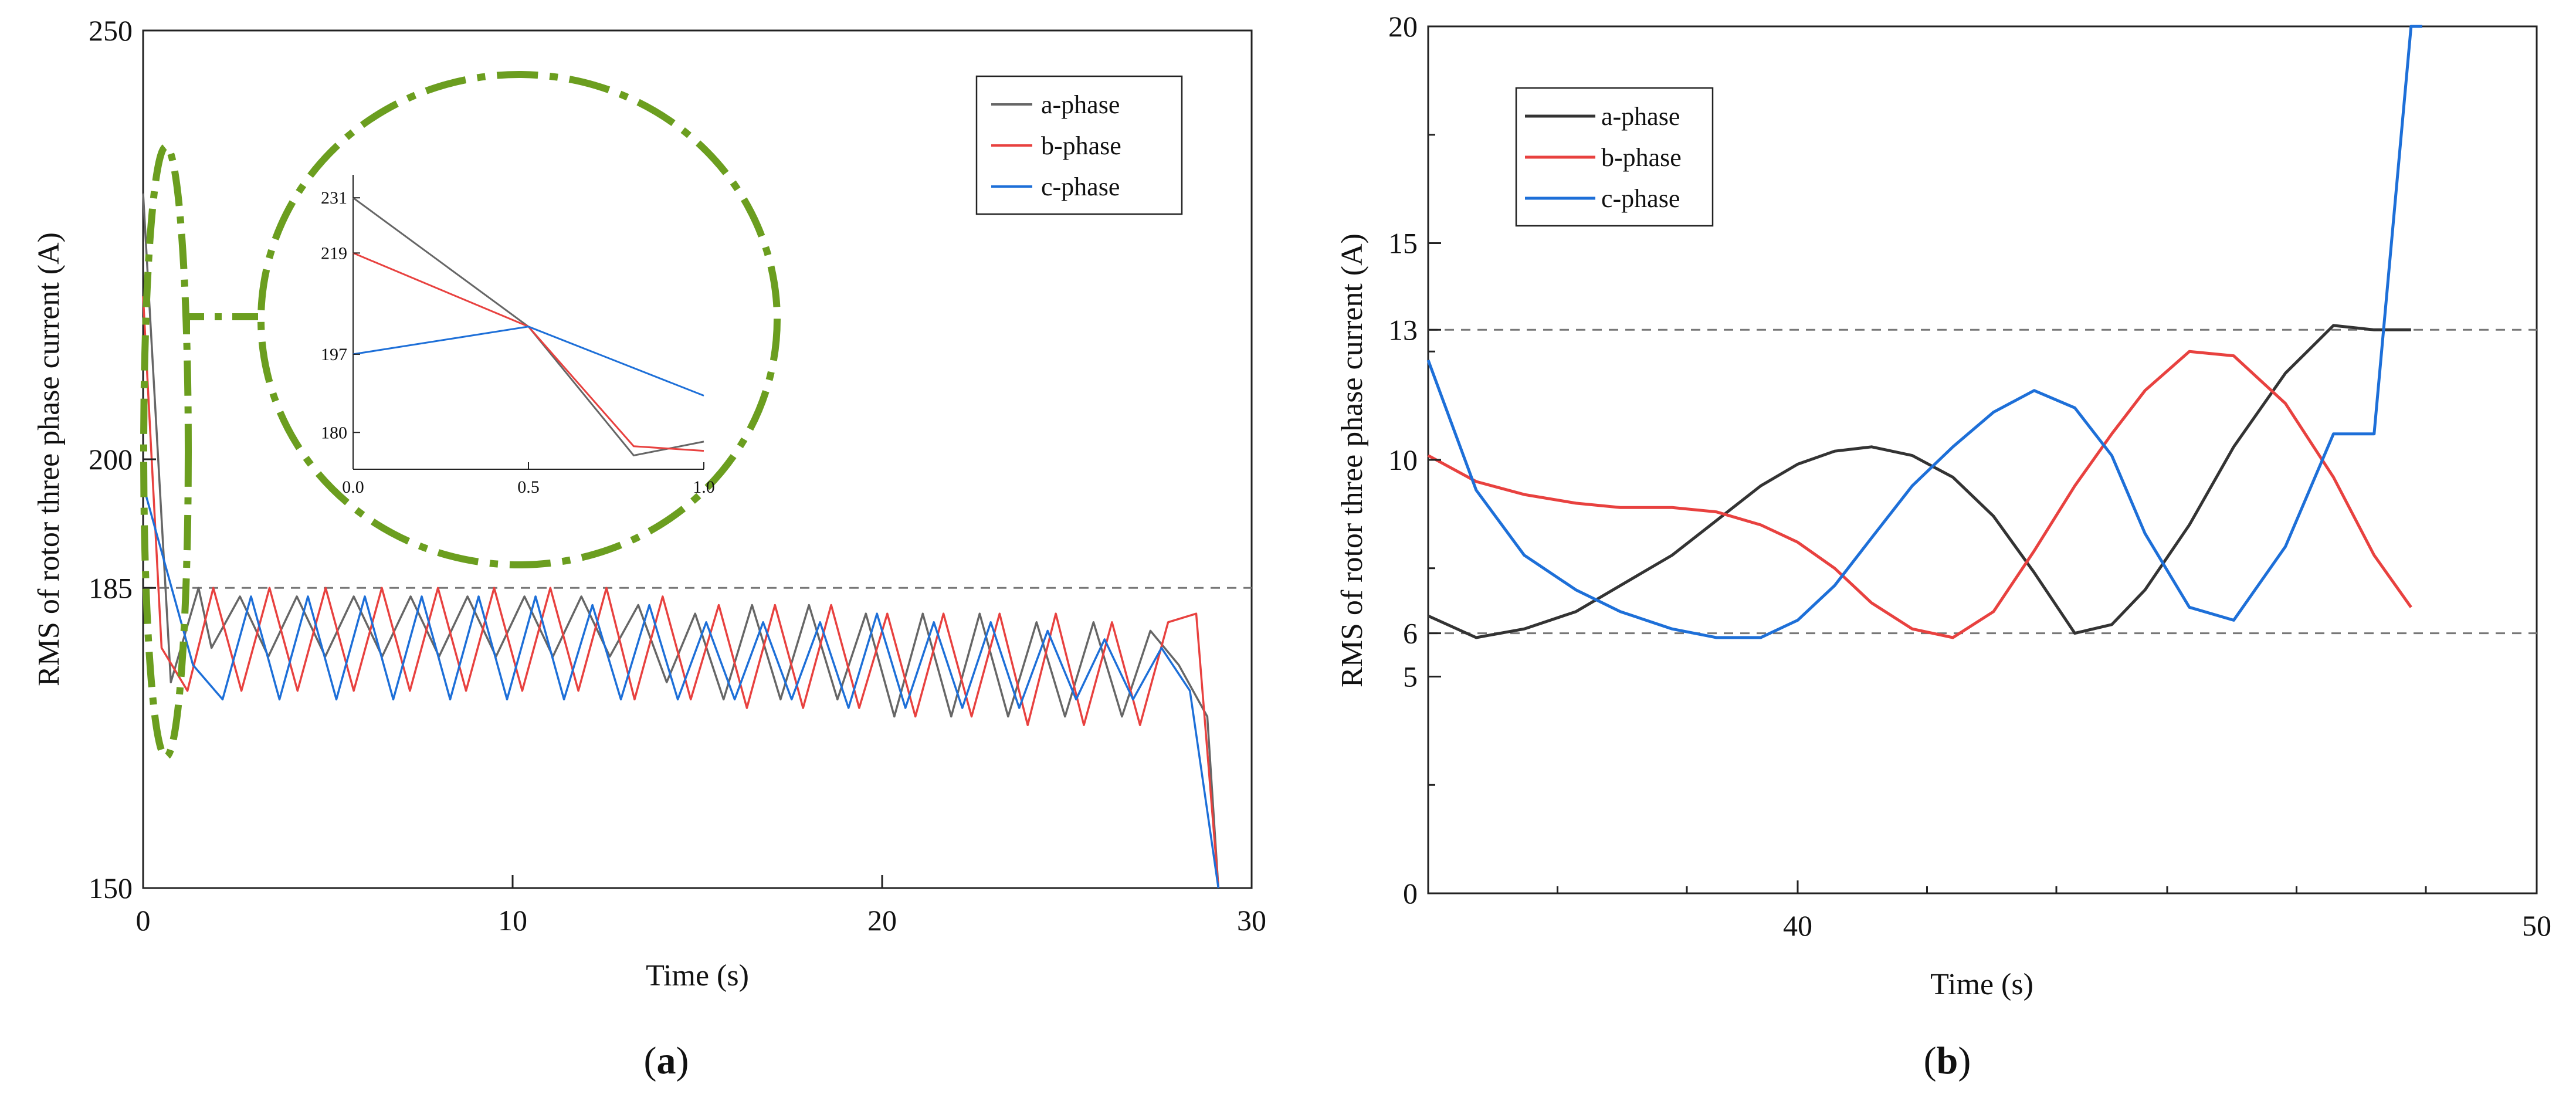 This screenshot has height=1108, width=2576. I want to click on inset-x-tick-label-0.0: 0.0, so click(353, 487).